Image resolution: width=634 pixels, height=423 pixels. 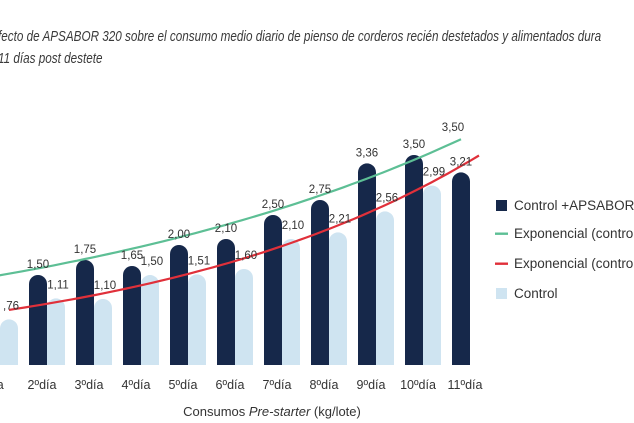 What do you see at coordinates (277, 385) in the screenshot?
I see `x-tick-label: 7ºdía` at bounding box center [277, 385].